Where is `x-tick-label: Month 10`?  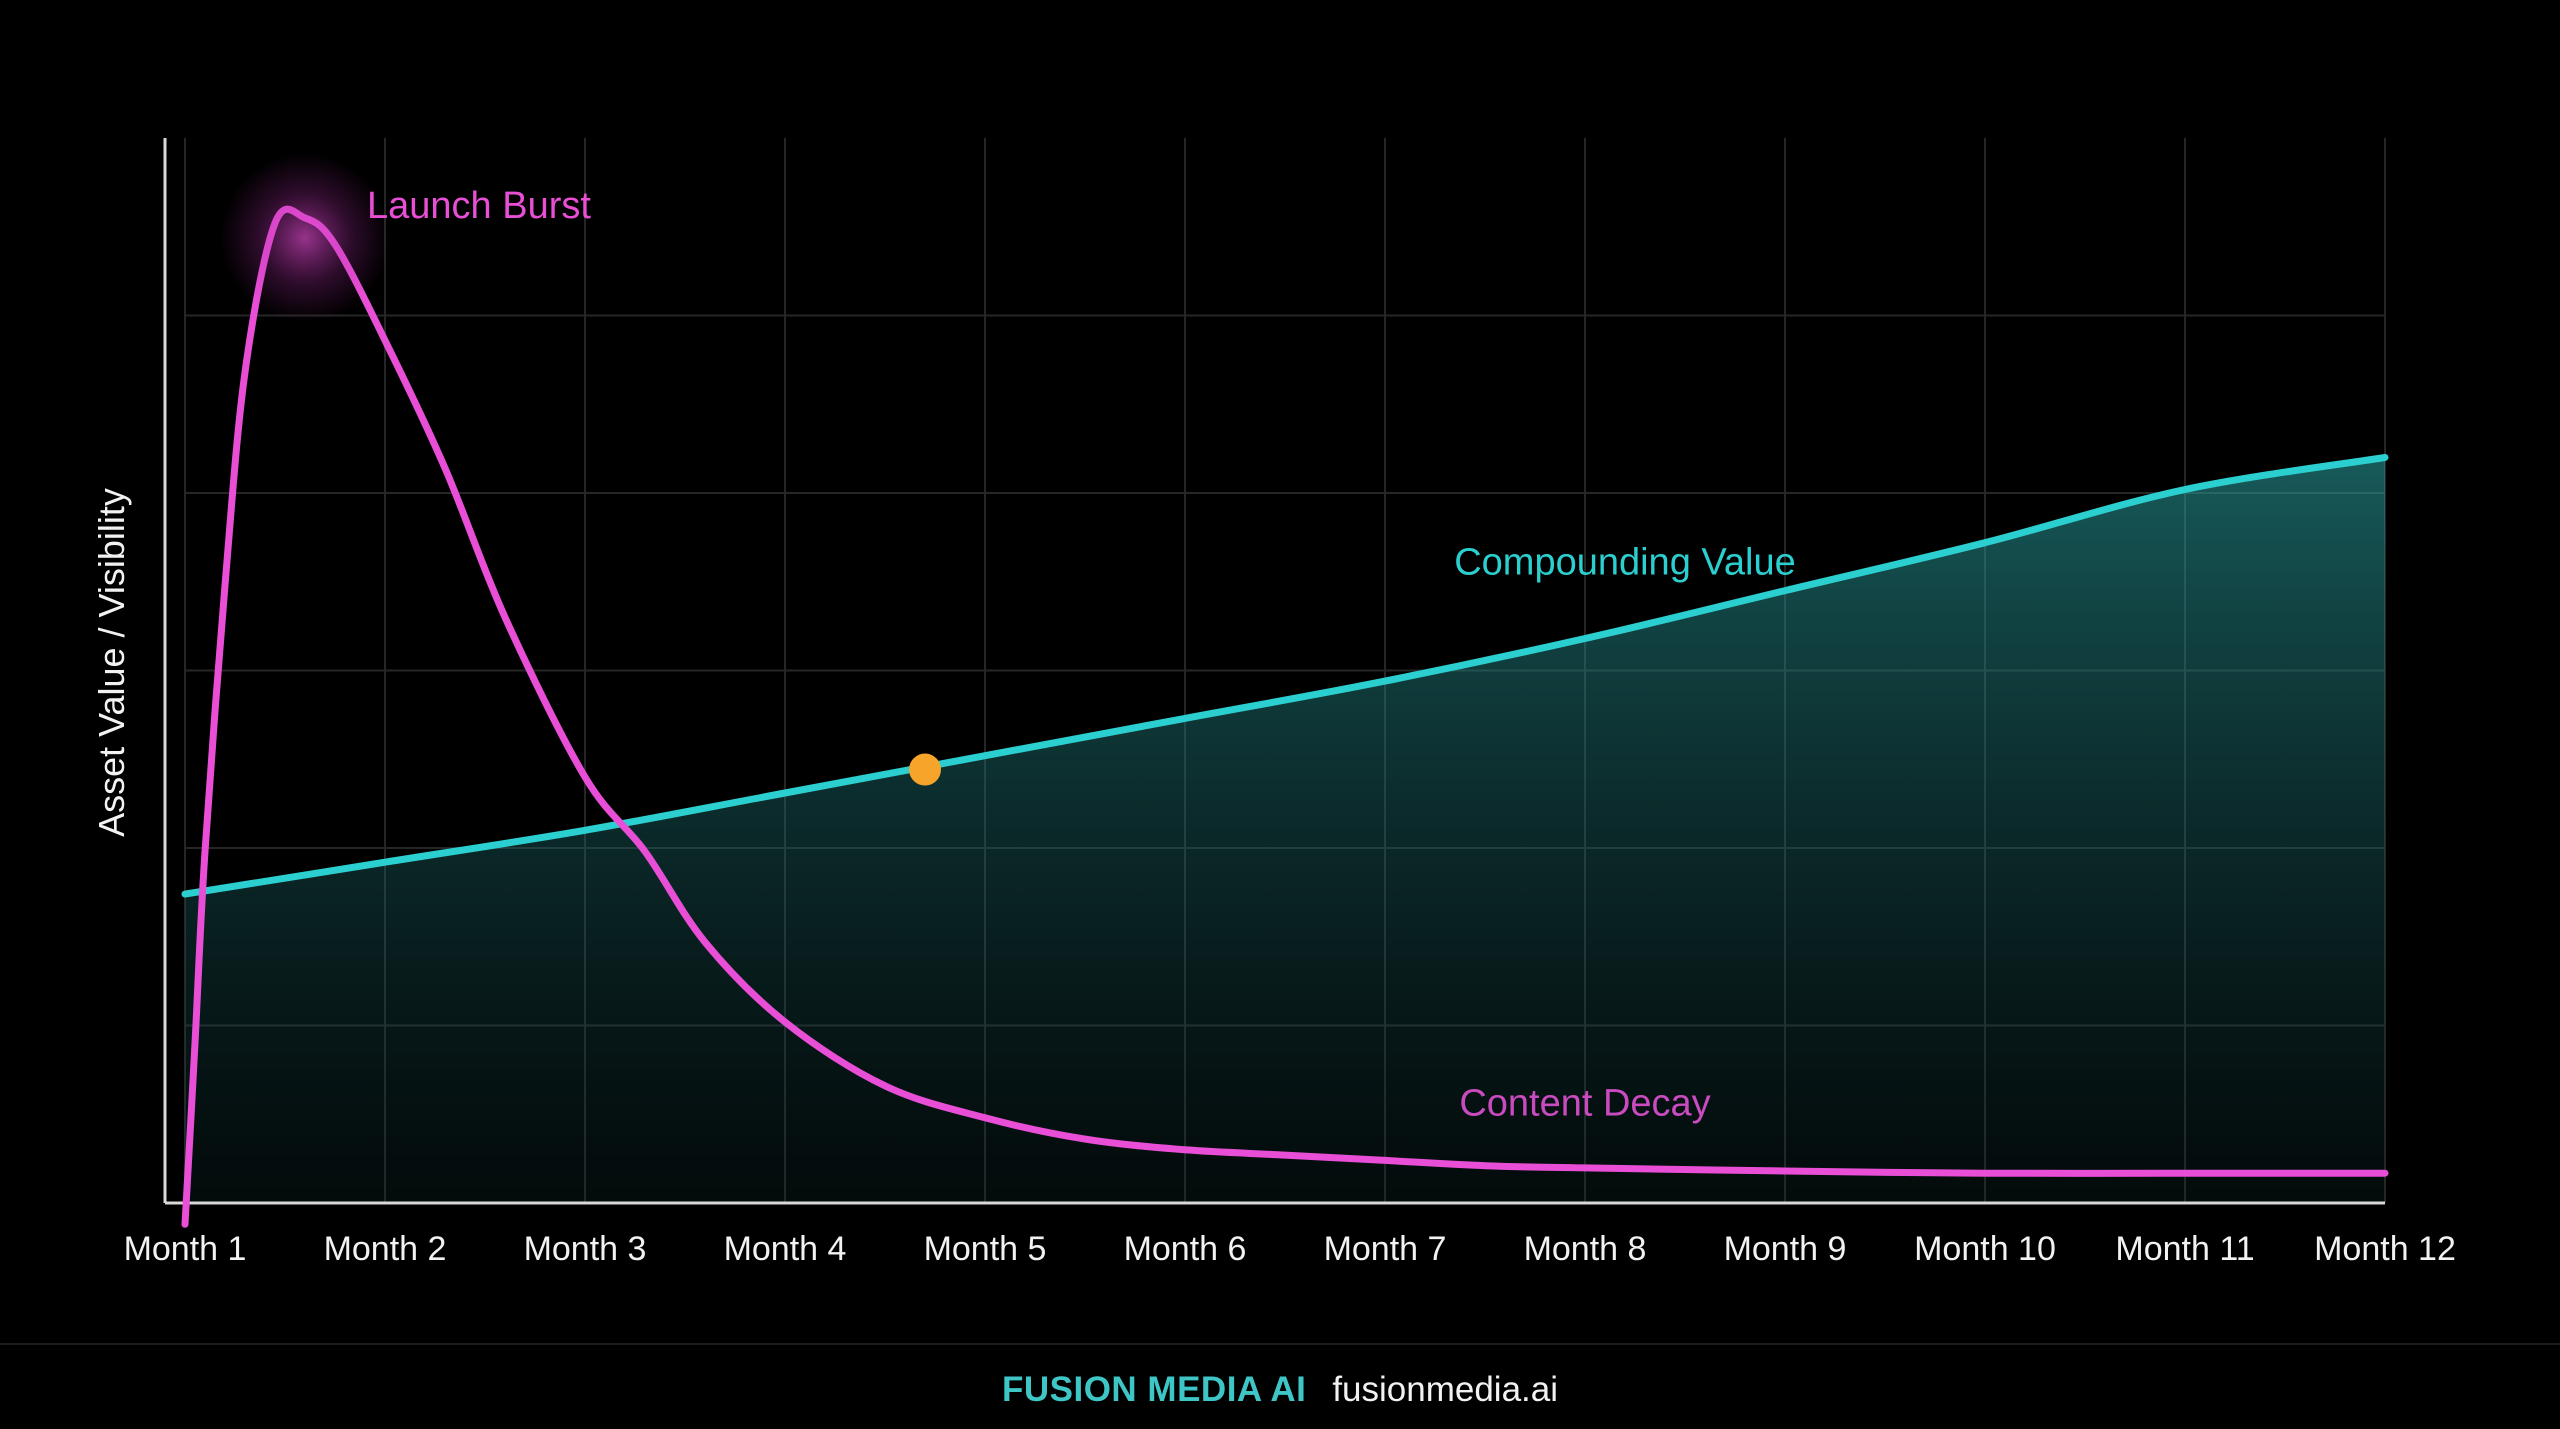 x-tick-label: Month 10 is located at coordinates (1985, 1249).